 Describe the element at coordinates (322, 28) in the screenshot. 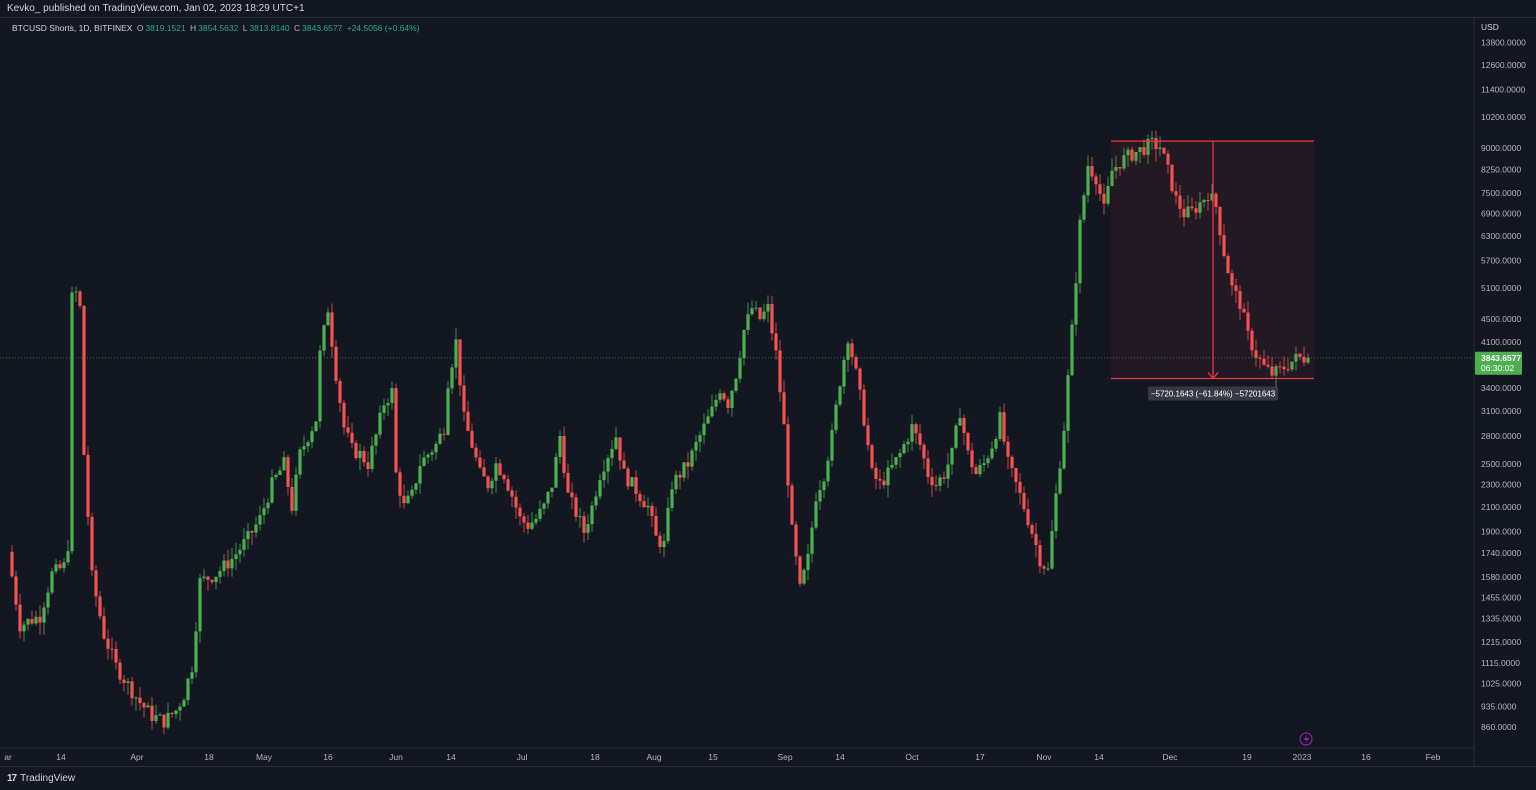

I see `legend-close: 3843.6577` at that location.